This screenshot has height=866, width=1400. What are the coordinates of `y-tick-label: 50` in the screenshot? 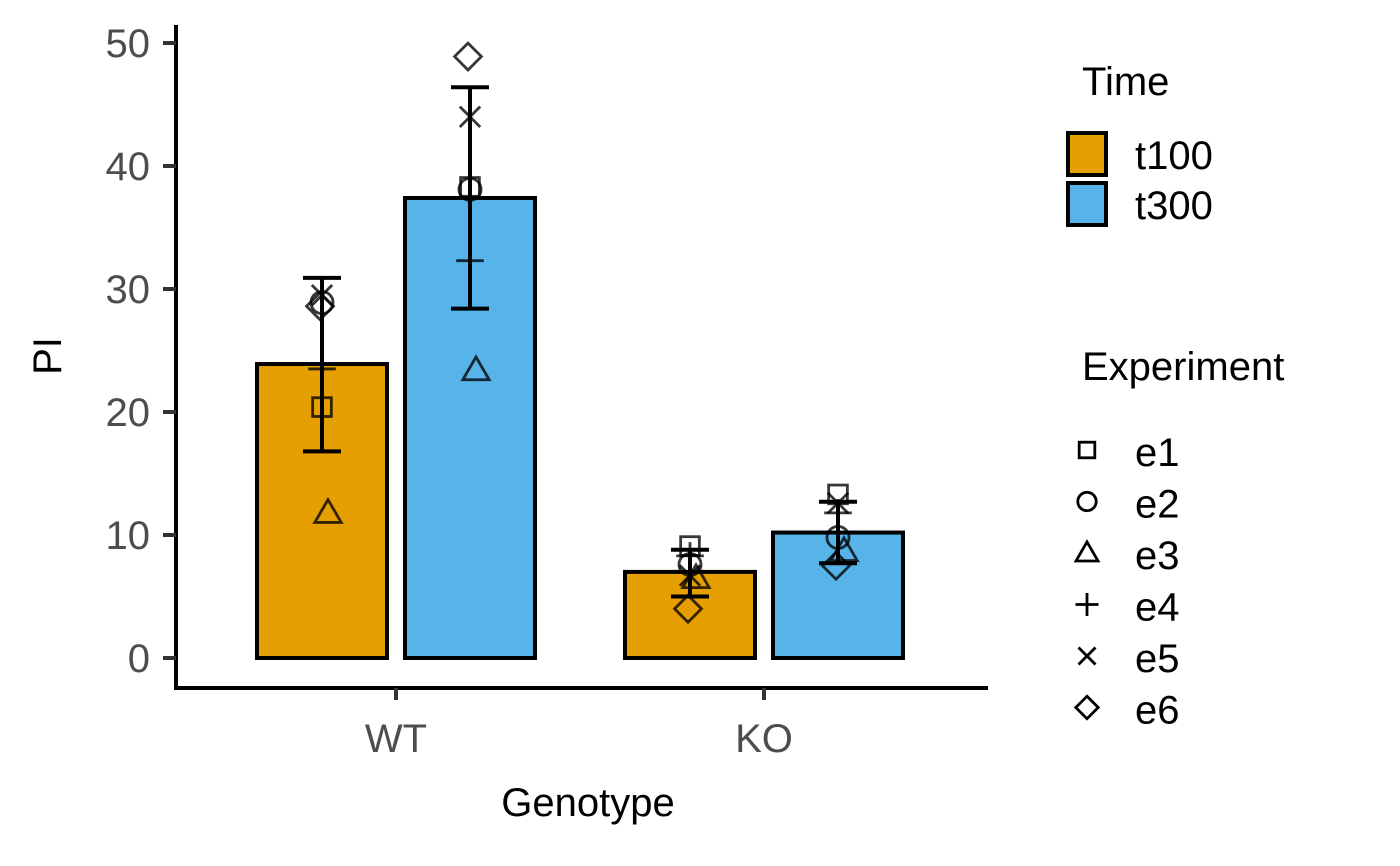 It's located at (128, 44).